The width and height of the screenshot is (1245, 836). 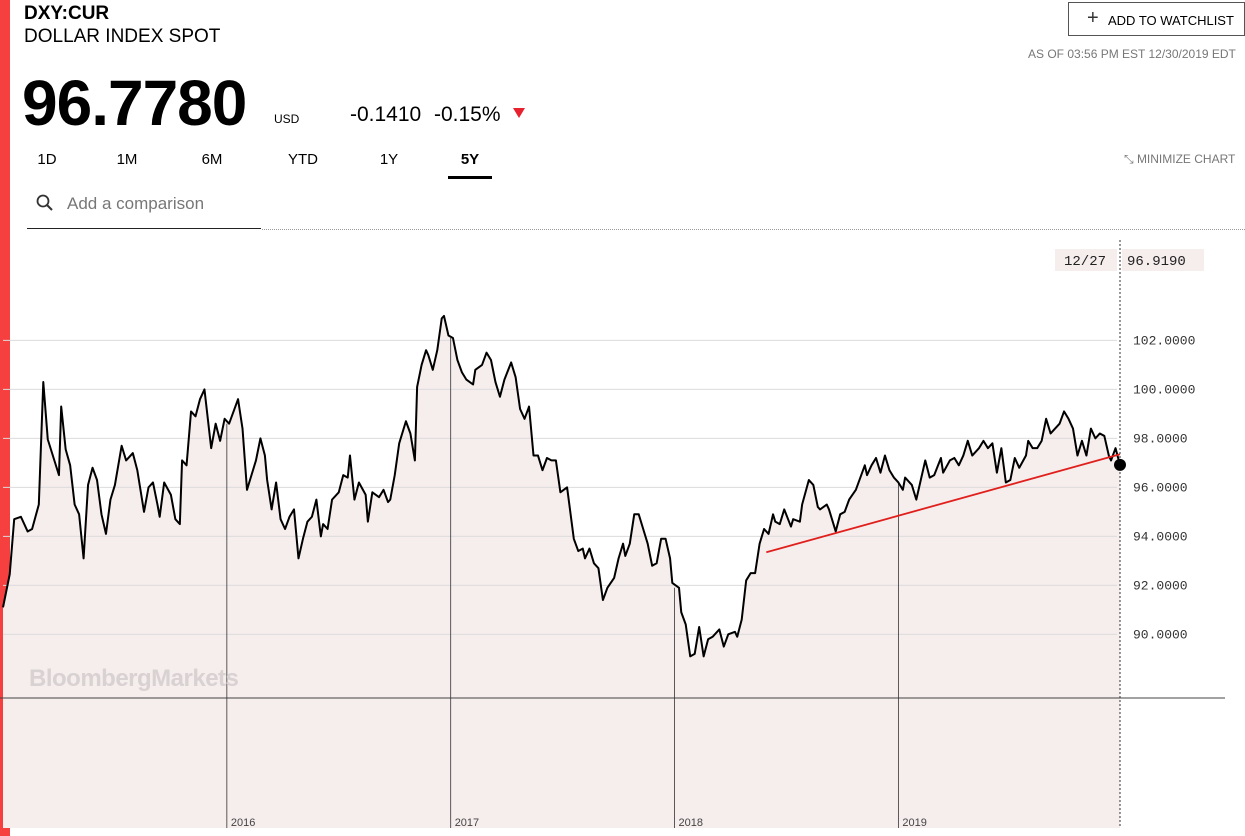 I want to click on x-tick-label: 2019, so click(x=914, y=823).